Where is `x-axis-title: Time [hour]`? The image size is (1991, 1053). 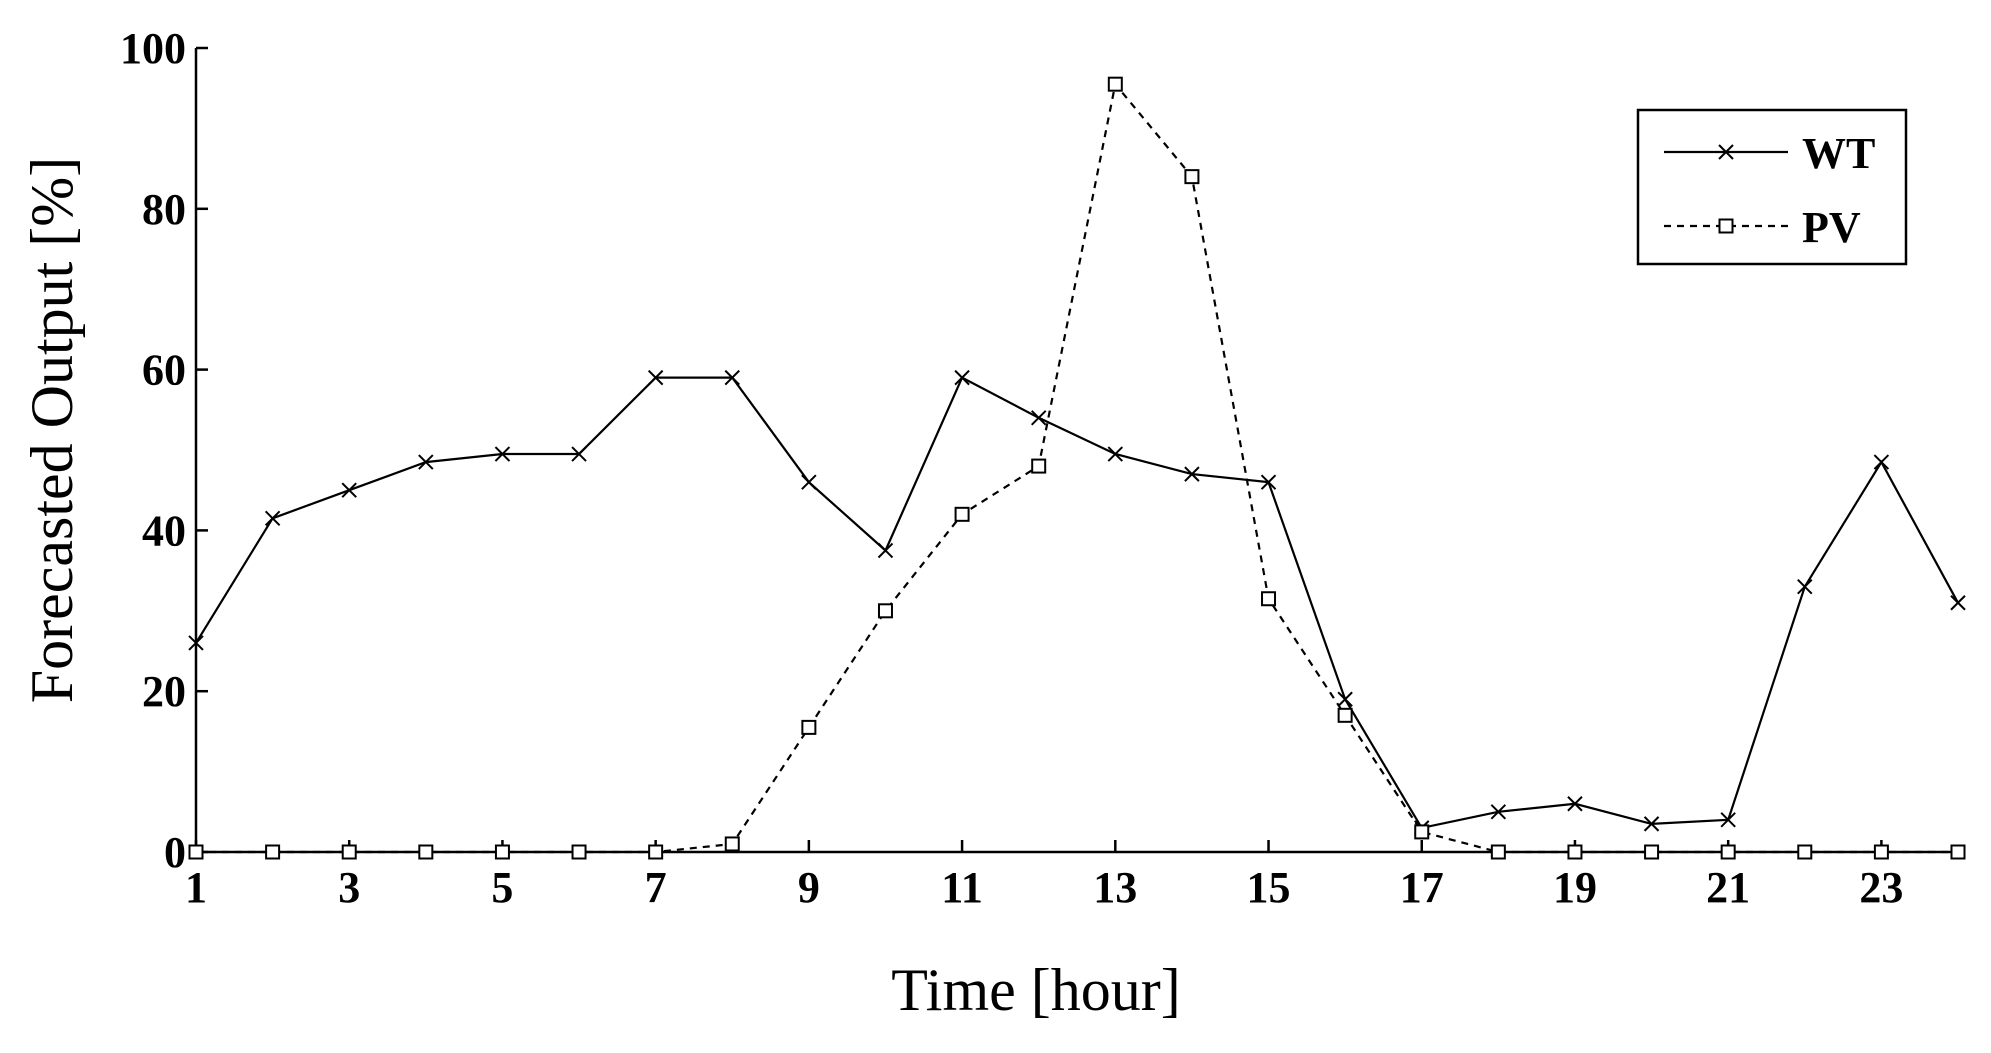
x-axis-title: Time [hour] is located at coordinates (1035, 990).